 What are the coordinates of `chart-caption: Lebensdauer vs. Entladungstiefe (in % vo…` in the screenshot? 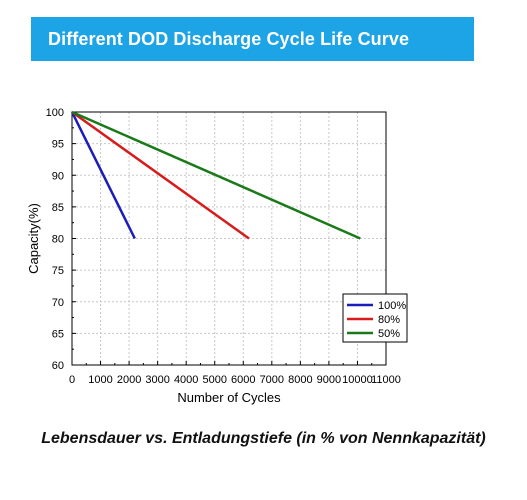 It's located at (263, 438).